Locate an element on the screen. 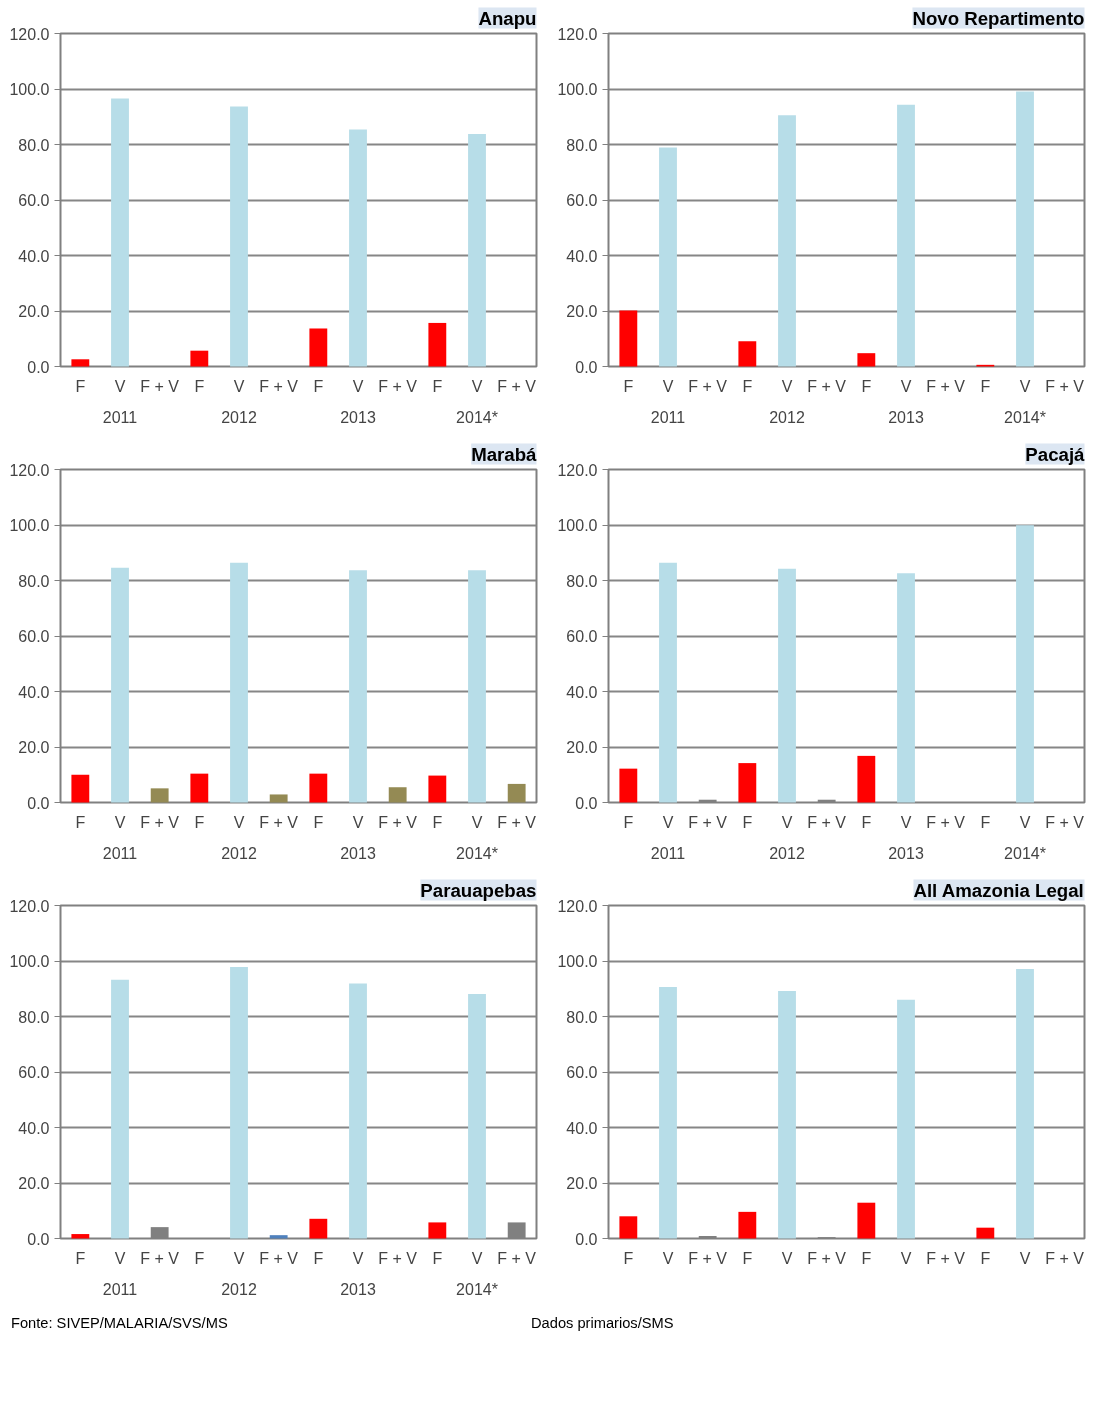 The image size is (1116, 1407). chart-title: Marabá is located at coordinates (504, 454).